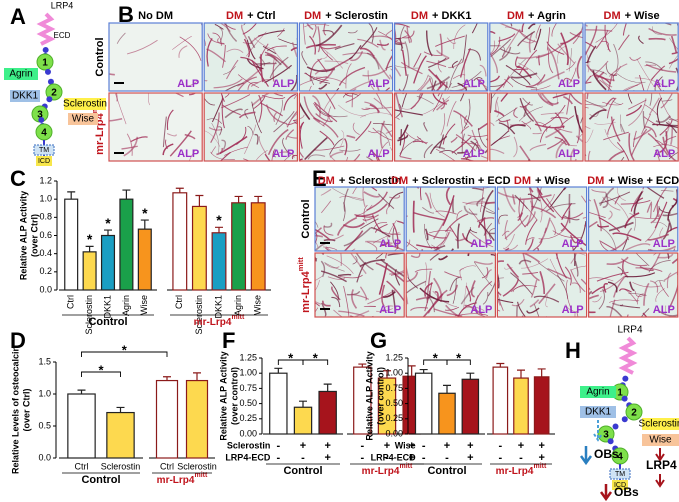  What do you see at coordinates (633, 181) in the screenshot?
I see `column-header: DM + Wise + ECD` at bounding box center [633, 181].